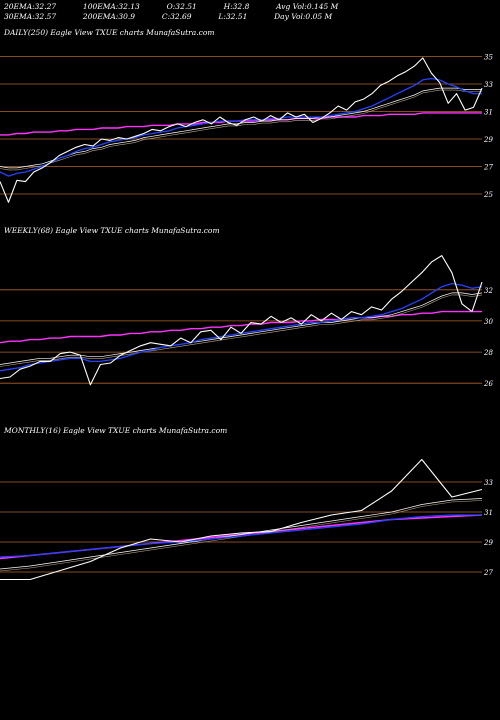 The width and height of the screenshot is (500, 720). Describe the element at coordinates (100, 16) in the screenshot. I see `ema200-label: 200EMA:` at that location.